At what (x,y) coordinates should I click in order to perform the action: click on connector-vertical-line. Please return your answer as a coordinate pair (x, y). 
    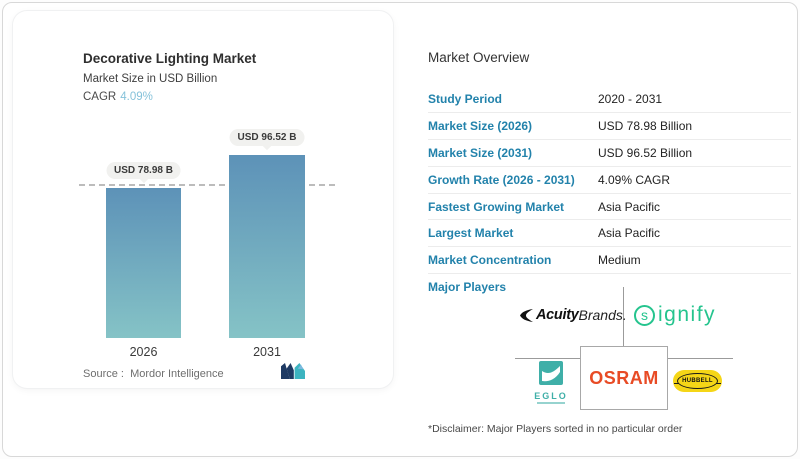
    Looking at the image, I should click on (623, 317).